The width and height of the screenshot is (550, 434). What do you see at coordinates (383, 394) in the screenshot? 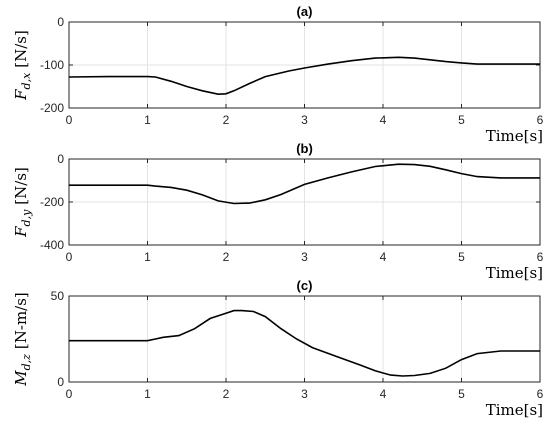
I see `panel-c-xtick-label-4: 4` at bounding box center [383, 394].